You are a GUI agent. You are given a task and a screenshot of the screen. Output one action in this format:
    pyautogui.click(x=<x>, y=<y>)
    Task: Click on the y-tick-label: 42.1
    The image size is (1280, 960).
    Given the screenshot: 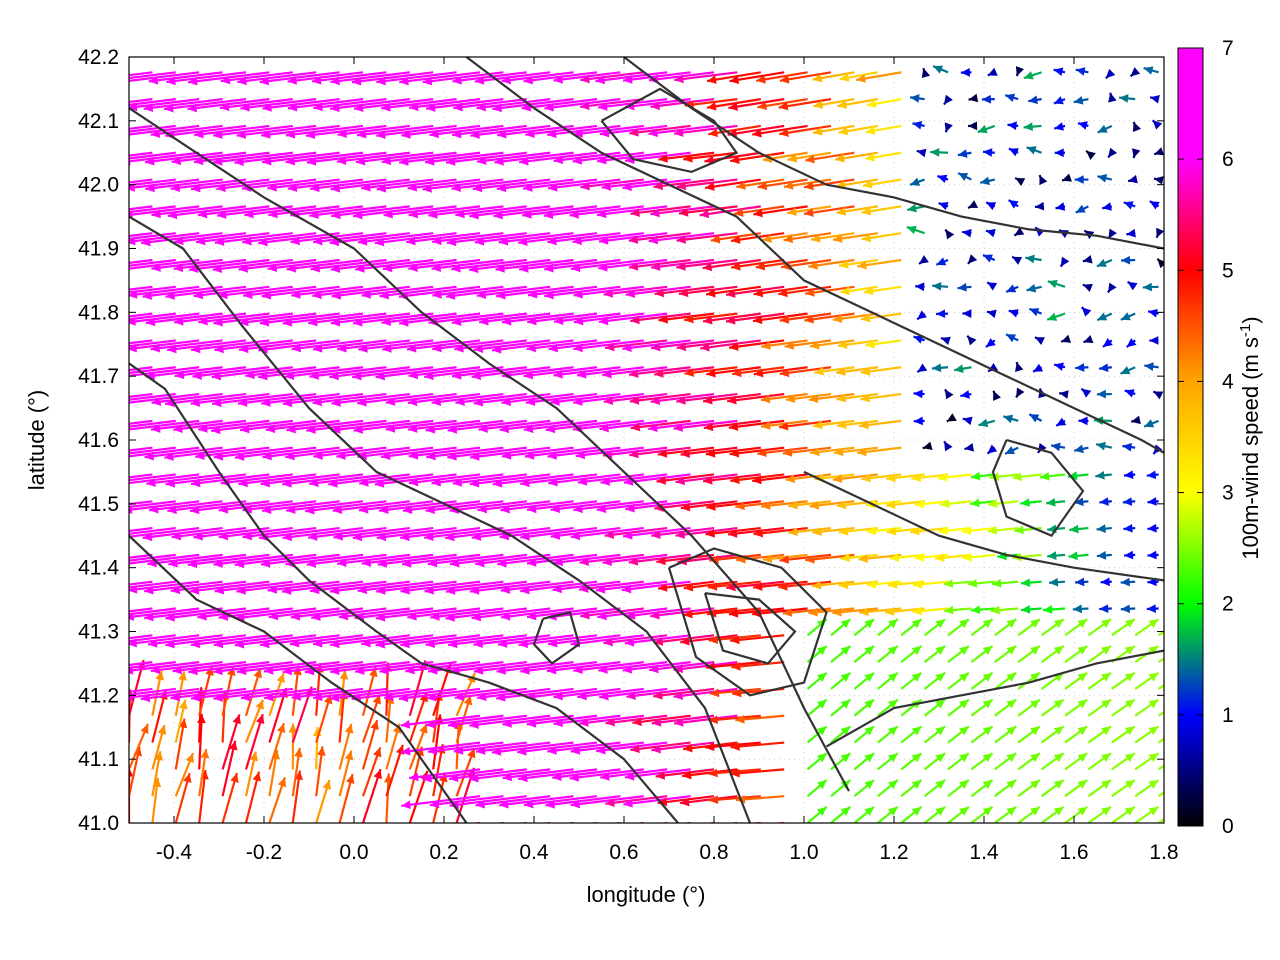 What is the action you would take?
    pyautogui.click(x=98, y=121)
    